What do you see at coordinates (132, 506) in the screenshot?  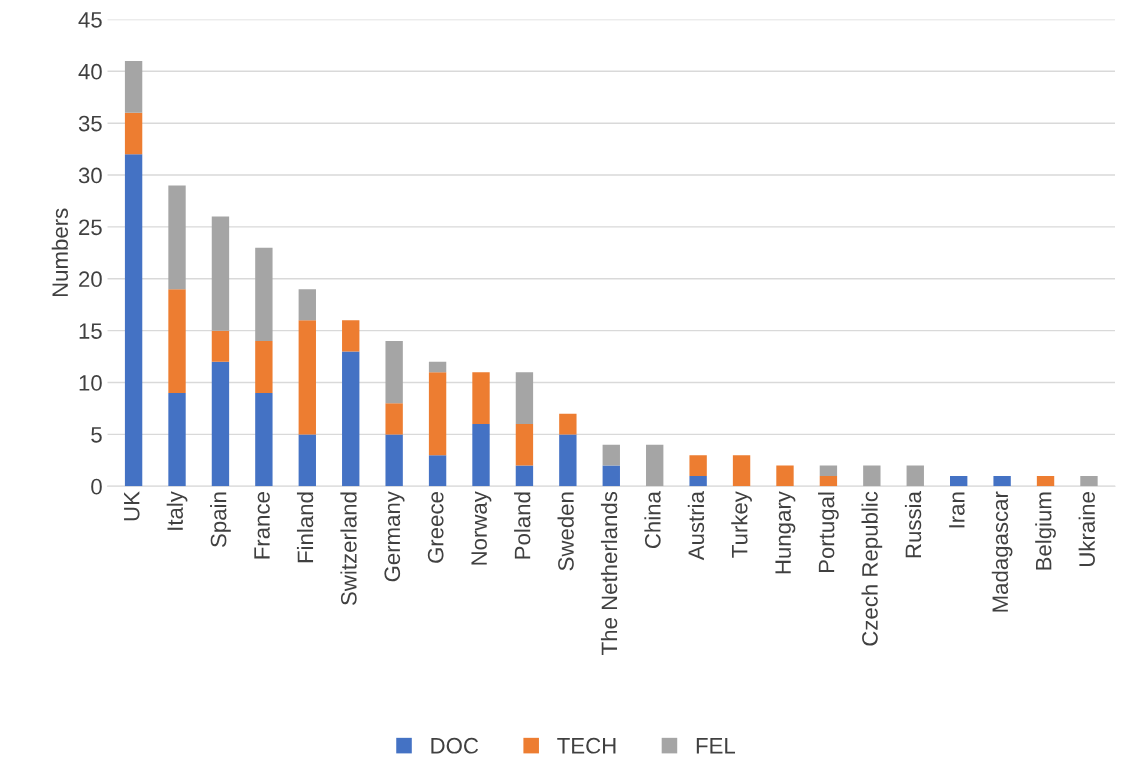 I see `x-tick-label: UK` at bounding box center [132, 506].